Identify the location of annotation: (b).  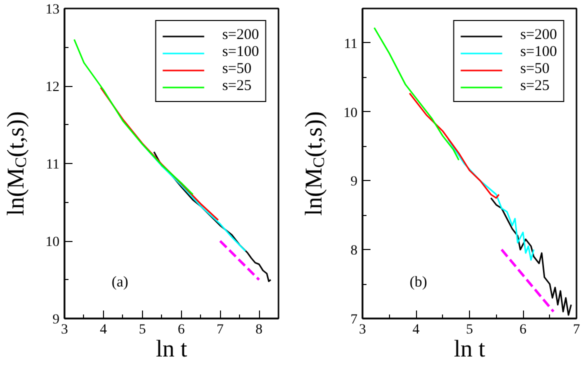
(419, 282).